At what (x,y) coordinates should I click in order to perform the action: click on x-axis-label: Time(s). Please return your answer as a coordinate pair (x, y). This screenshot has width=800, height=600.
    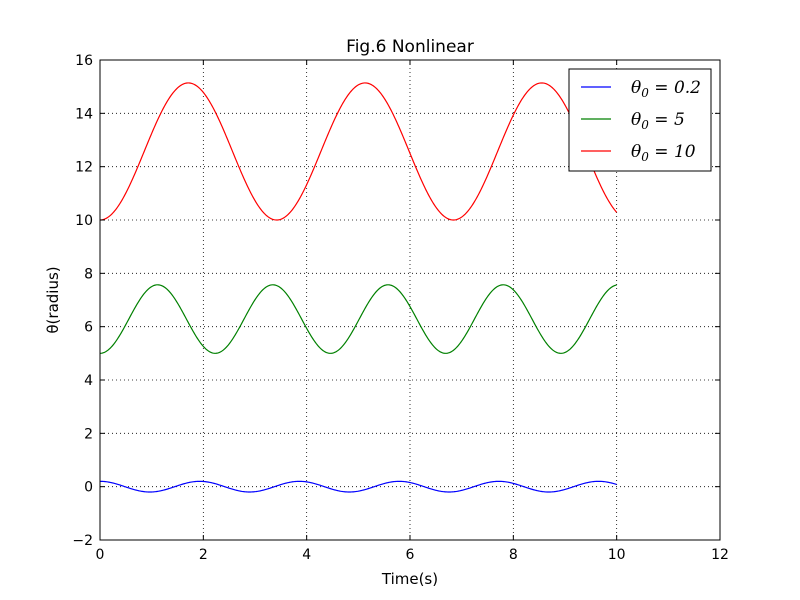
    Looking at the image, I should click on (409, 579).